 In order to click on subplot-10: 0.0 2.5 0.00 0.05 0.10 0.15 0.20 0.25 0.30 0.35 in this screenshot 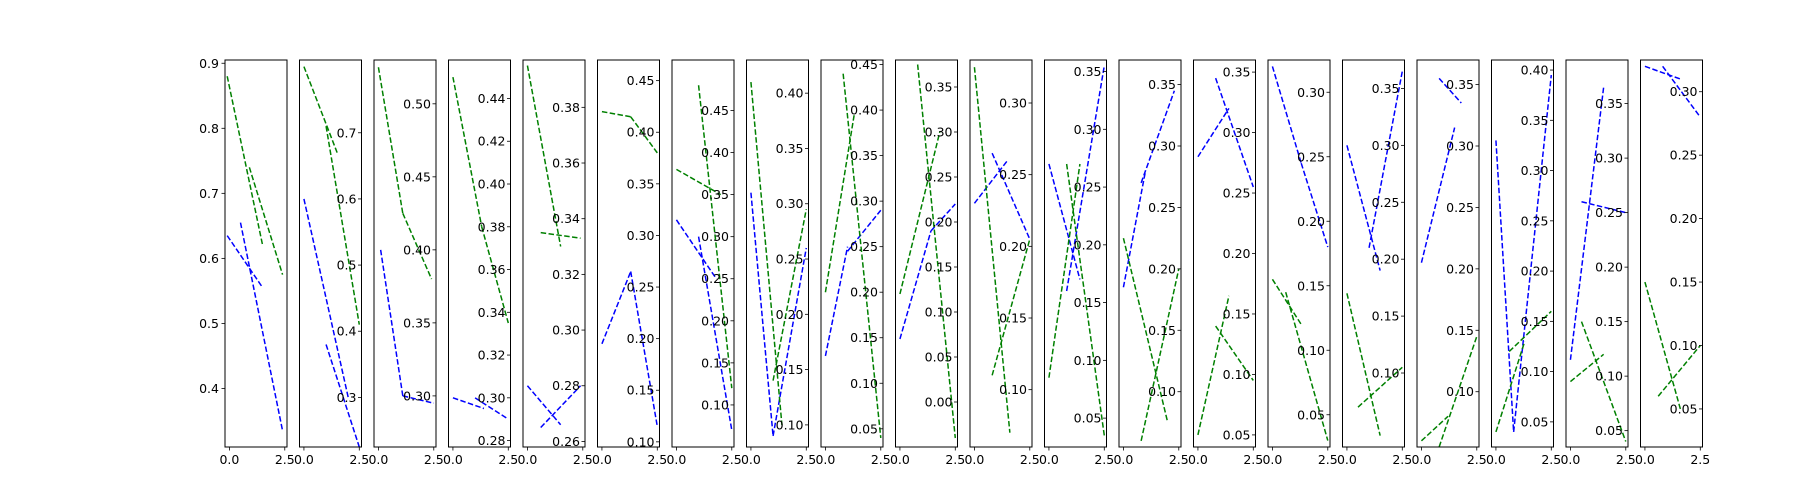, I will do `click(927, 263)`.